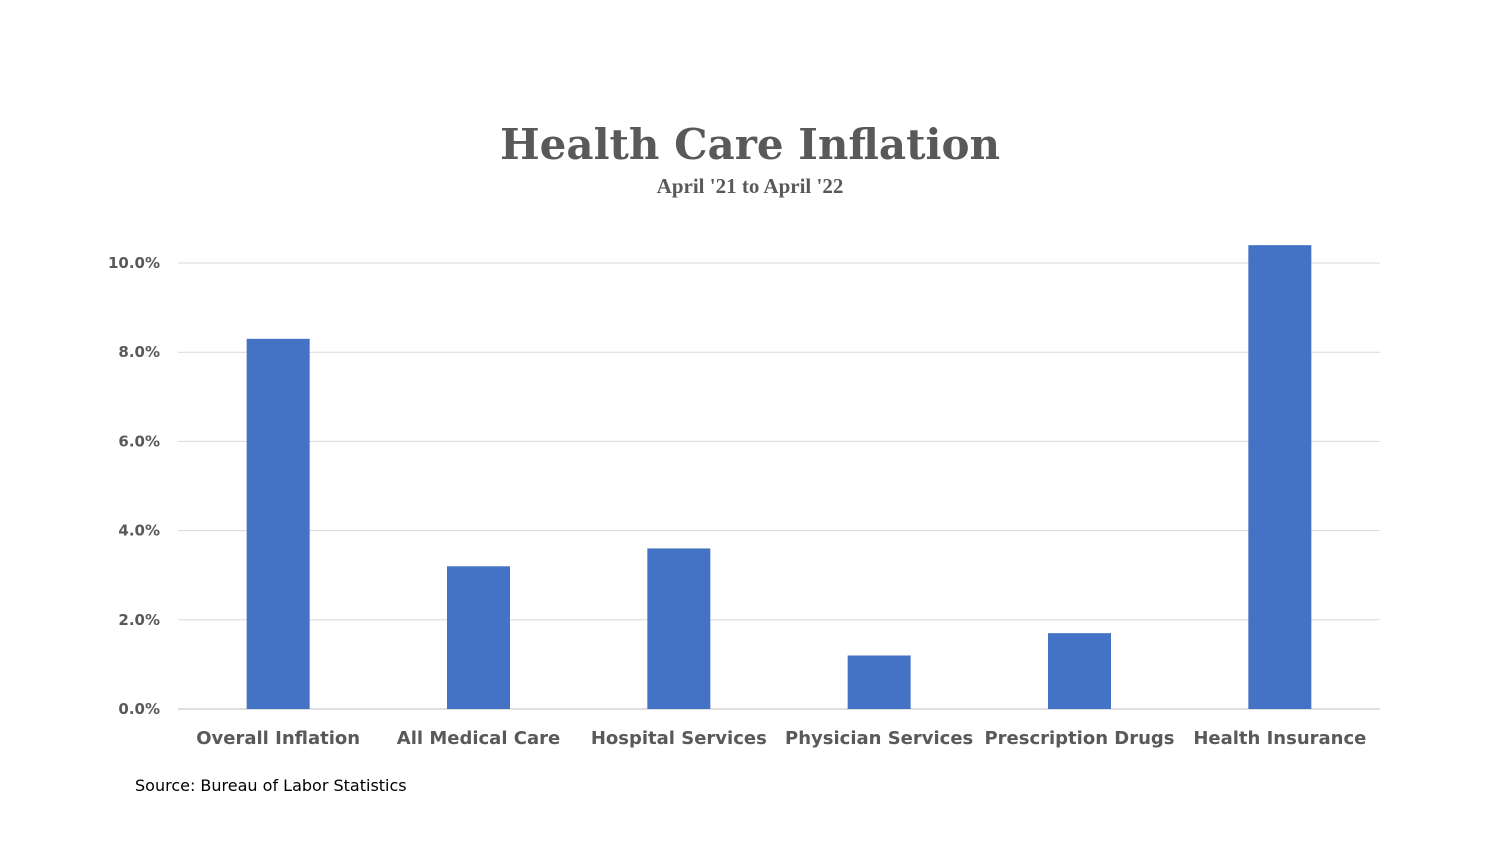  I want to click on chart-title: Health Care Inflation, so click(750, 144).